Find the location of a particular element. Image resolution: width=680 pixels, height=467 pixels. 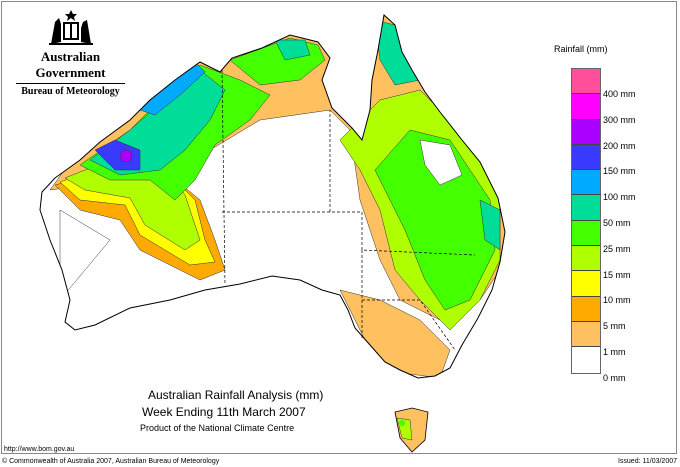

map-title: Australian Rainfall Analysis (mm) is located at coordinates (236, 395).